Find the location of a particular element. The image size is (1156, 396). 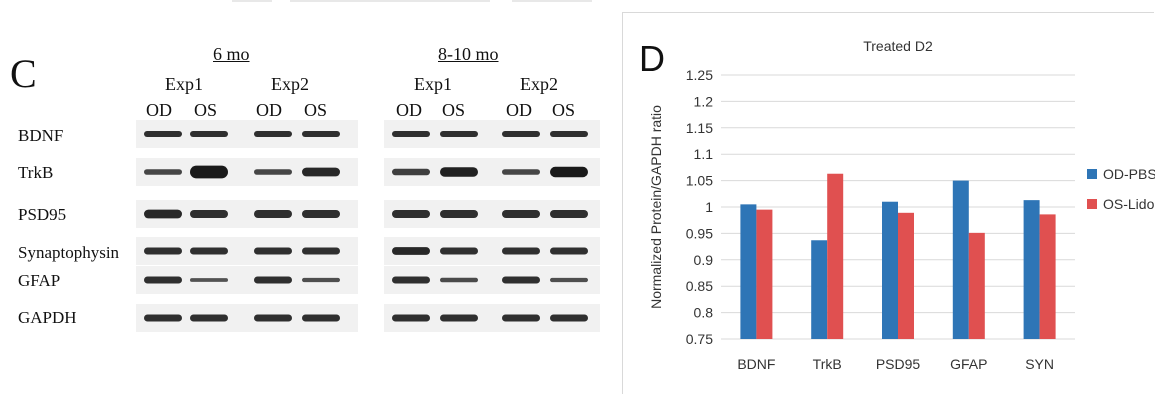

exp-label-6mo-exp2: Exp2 is located at coordinates (290, 84).